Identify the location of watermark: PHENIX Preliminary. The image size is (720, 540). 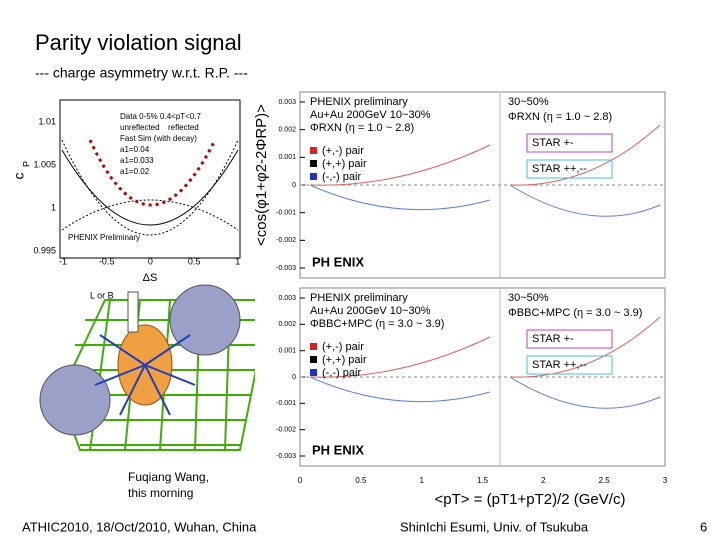
(104, 237).